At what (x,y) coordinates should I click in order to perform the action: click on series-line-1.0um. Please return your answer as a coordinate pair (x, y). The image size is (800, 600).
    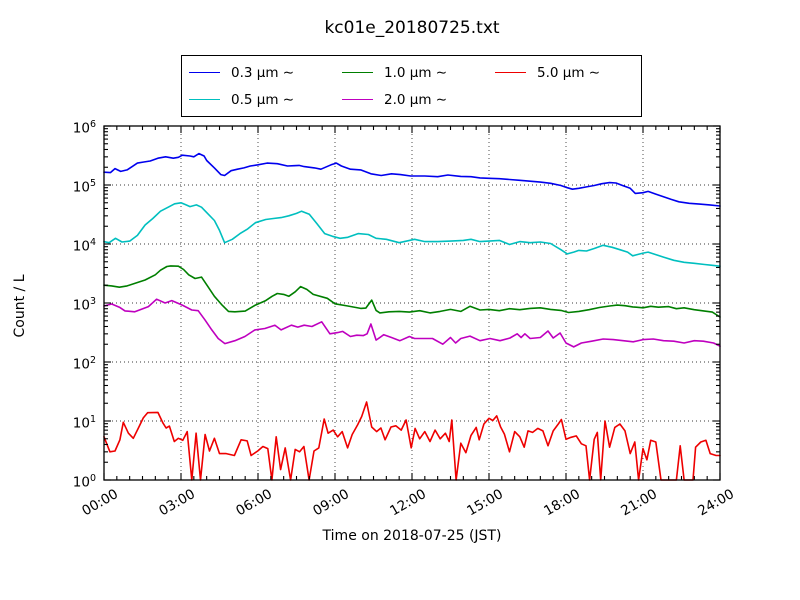
    Looking at the image, I should click on (412, 291).